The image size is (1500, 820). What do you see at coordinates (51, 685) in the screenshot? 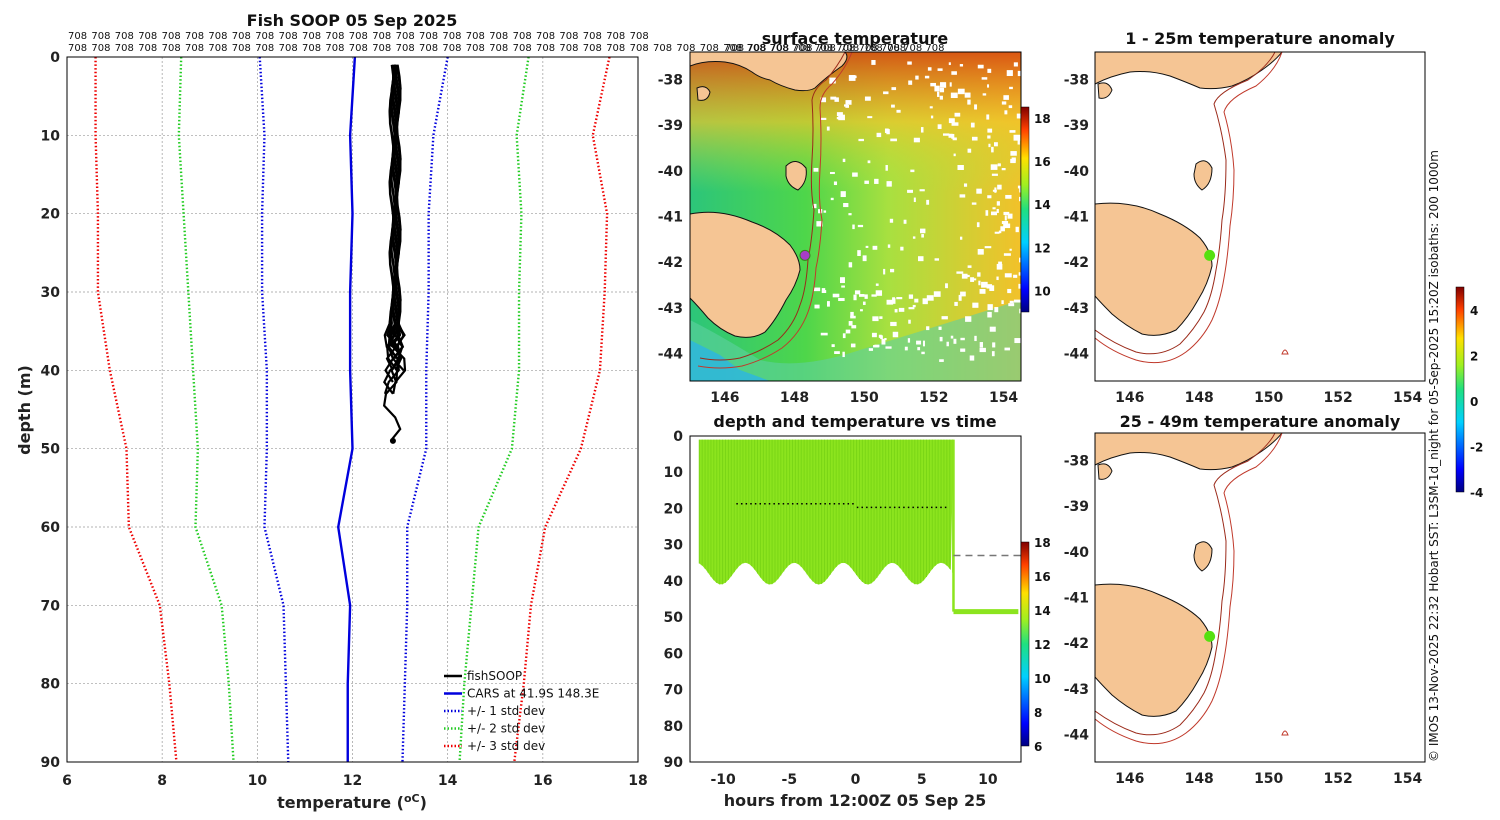
I see `profile-y-tick-label: 80` at bounding box center [51, 685].